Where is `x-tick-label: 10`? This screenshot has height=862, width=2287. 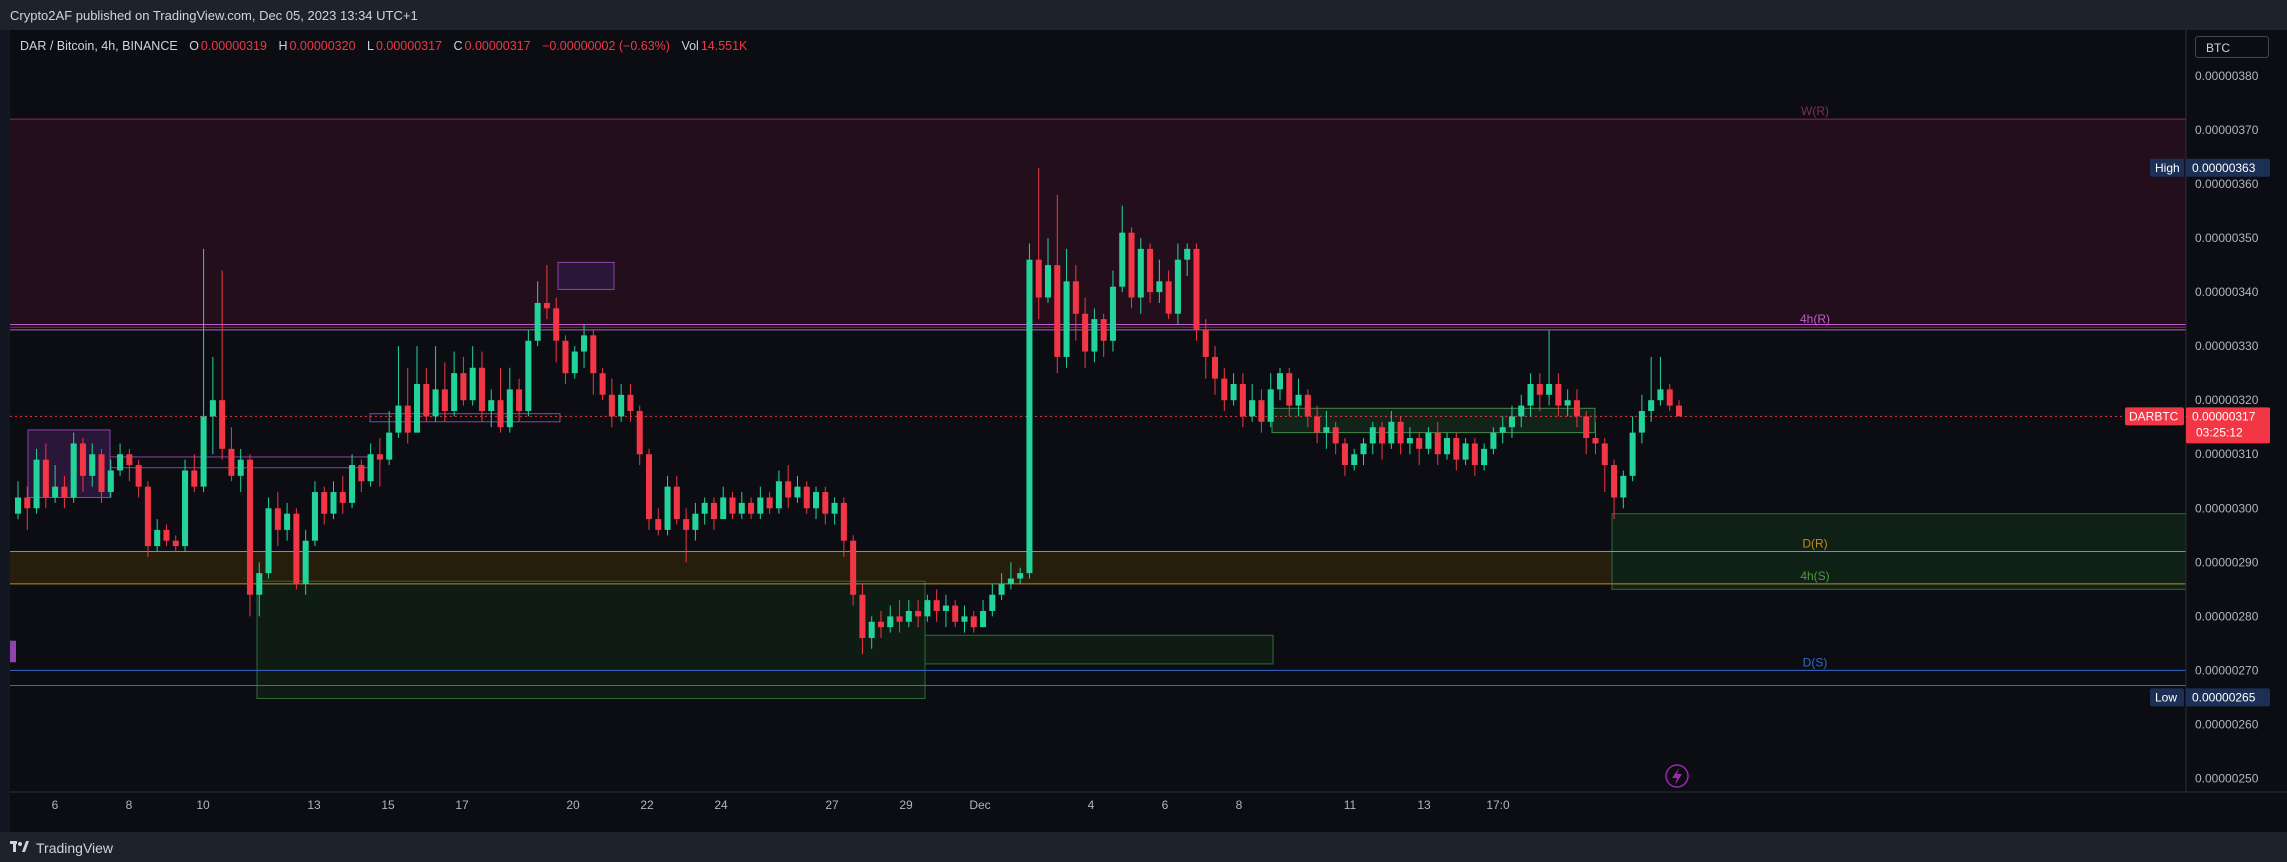
x-tick-label: 10 is located at coordinates (203, 805).